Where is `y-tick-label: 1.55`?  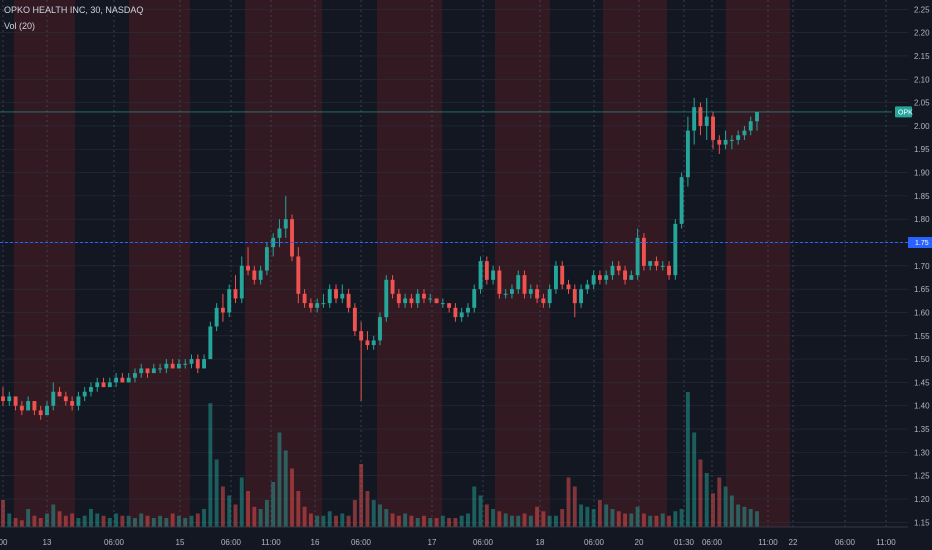 y-tick-label: 1.55 is located at coordinates (922, 336).